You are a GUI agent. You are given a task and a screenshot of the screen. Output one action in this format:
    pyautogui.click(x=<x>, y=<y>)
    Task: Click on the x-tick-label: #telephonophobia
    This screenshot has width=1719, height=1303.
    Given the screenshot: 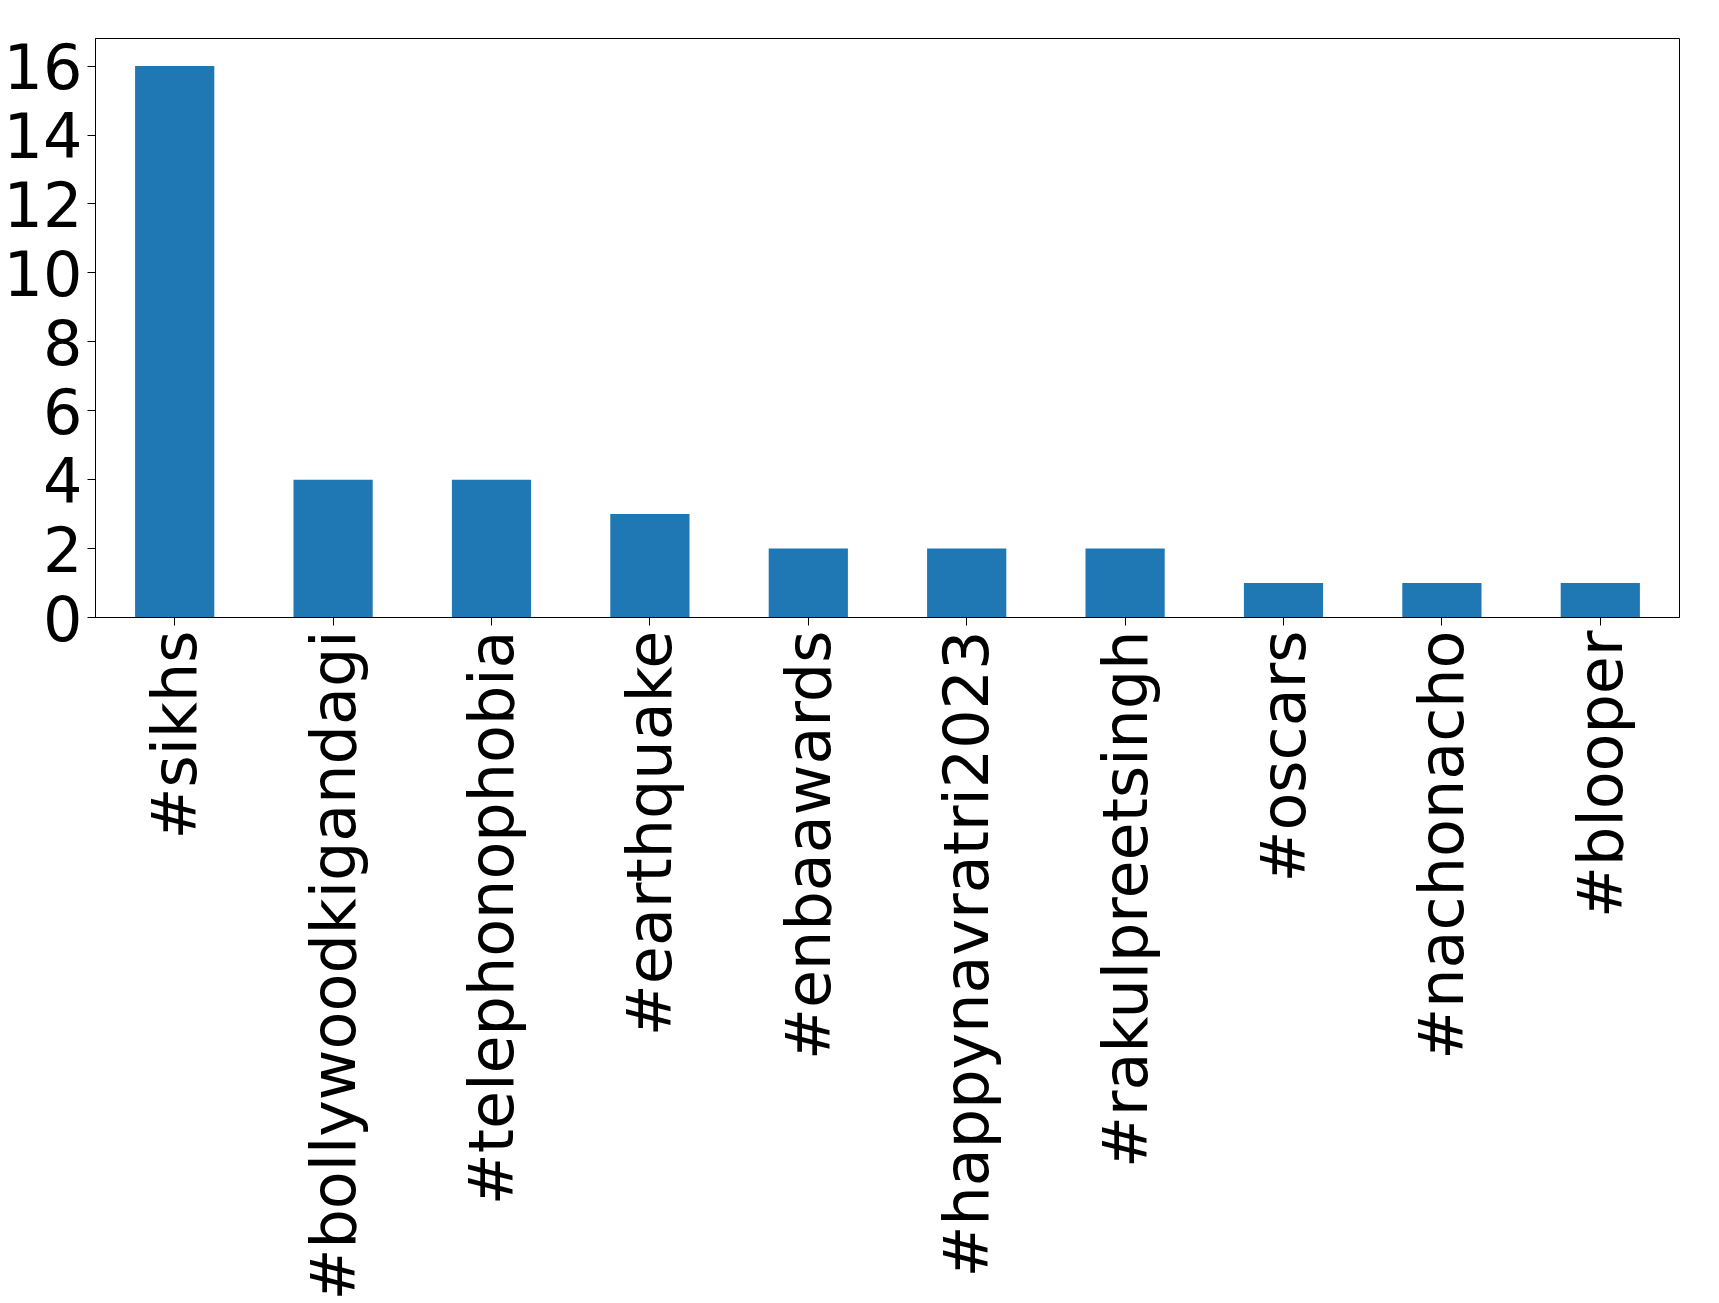 What is the action you would take?
    pyautogui.click(x=491, y=918)
    